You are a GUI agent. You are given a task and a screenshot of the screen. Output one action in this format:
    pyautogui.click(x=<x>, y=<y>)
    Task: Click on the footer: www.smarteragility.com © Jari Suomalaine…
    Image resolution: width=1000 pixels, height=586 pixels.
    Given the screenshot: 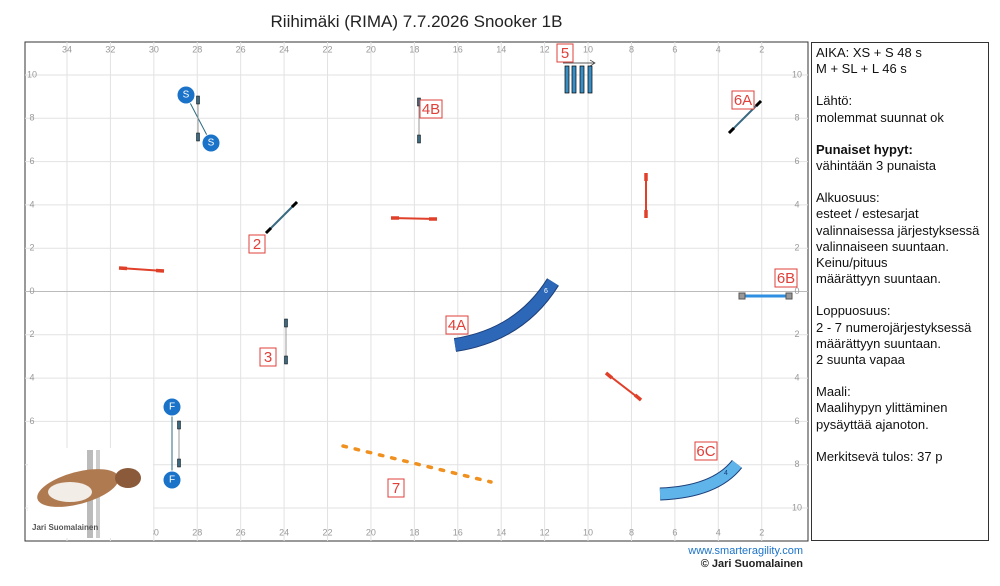 What is the action you would take?
    pyautogui.click(x=745, y=558)
    